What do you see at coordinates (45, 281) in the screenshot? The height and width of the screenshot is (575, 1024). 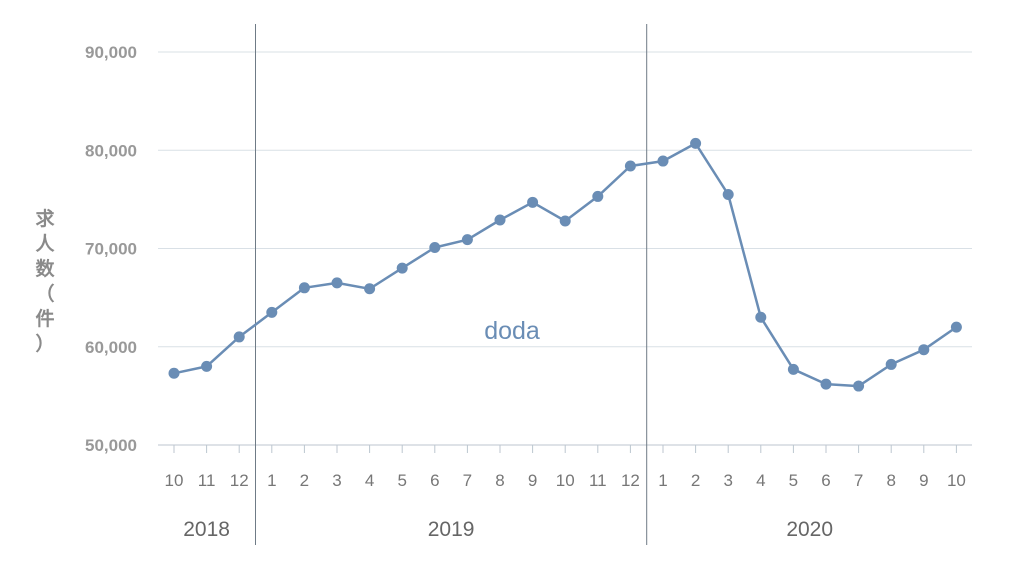 I see `y-axis-label: 求人数（件）` at bounding box center [45, 281].